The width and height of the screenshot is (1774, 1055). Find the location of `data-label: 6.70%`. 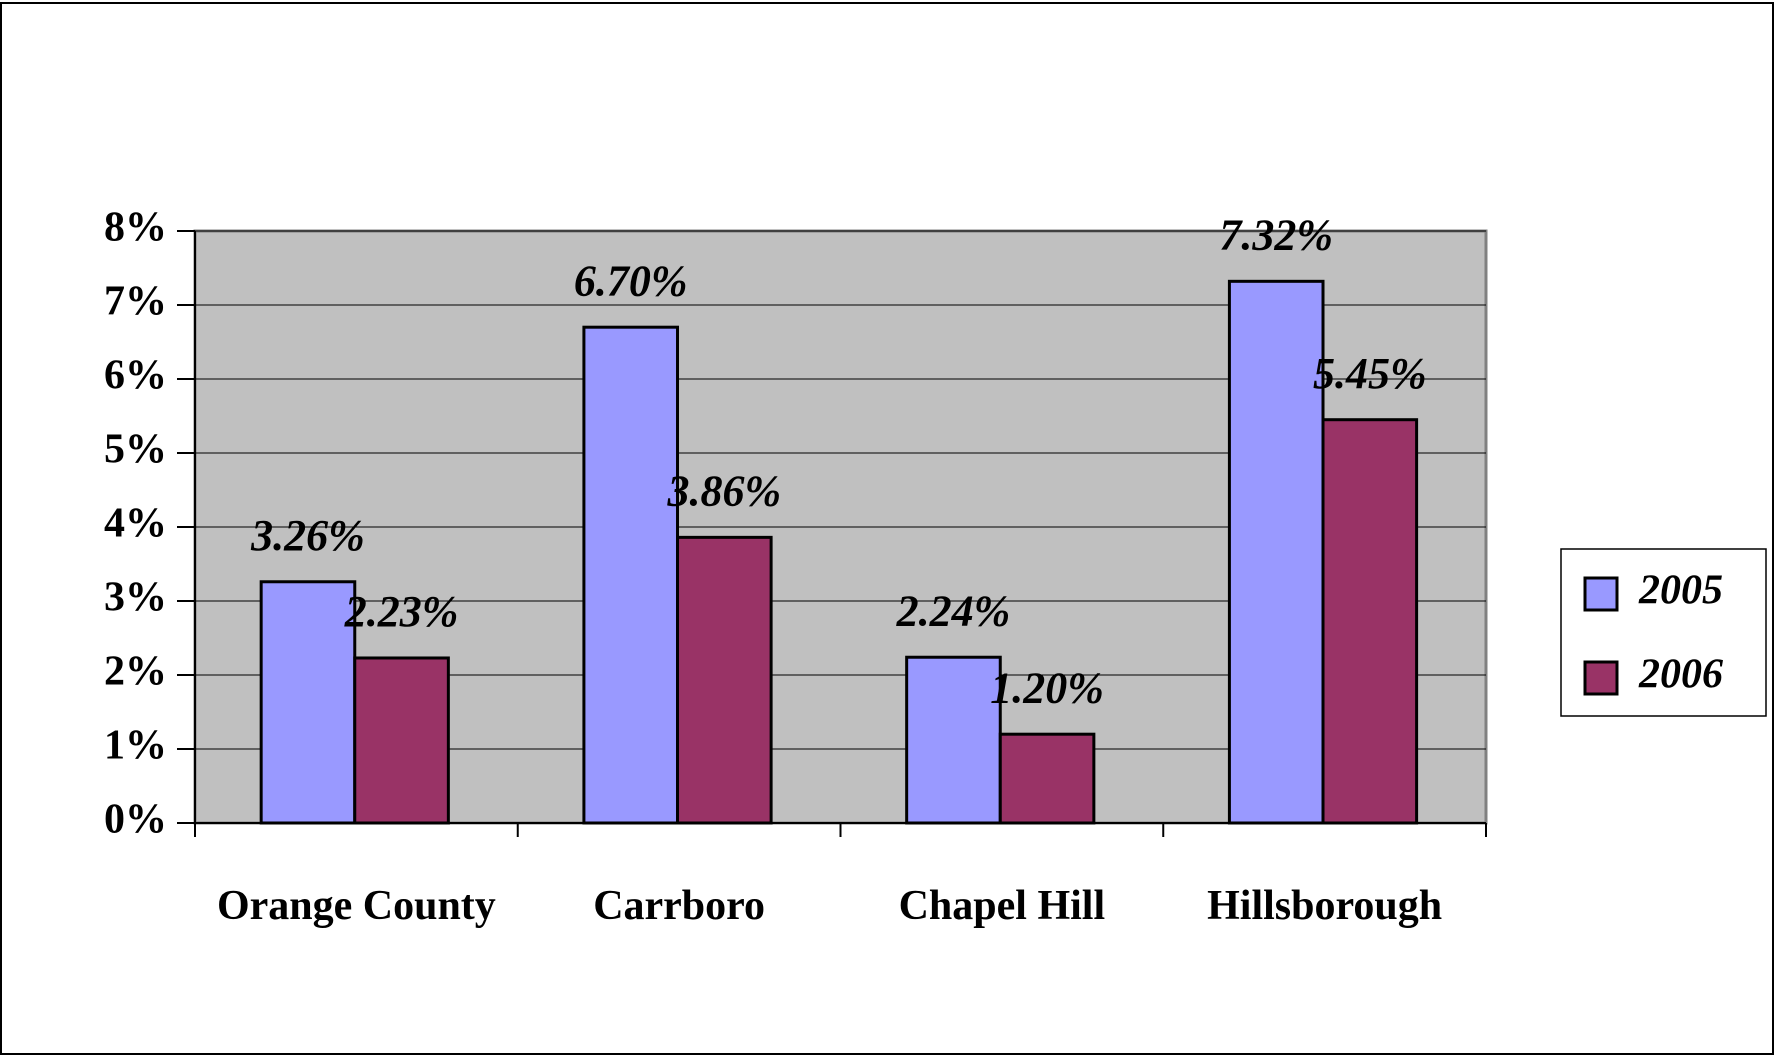

data-label: 6.70% is located at coordinates (631, 280).